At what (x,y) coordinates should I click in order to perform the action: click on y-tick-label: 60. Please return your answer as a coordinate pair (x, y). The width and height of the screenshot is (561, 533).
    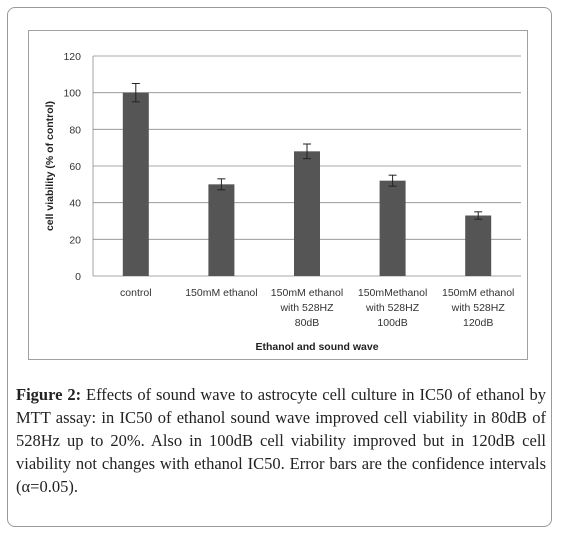
    Looking at the image, I should click on (75, 167).